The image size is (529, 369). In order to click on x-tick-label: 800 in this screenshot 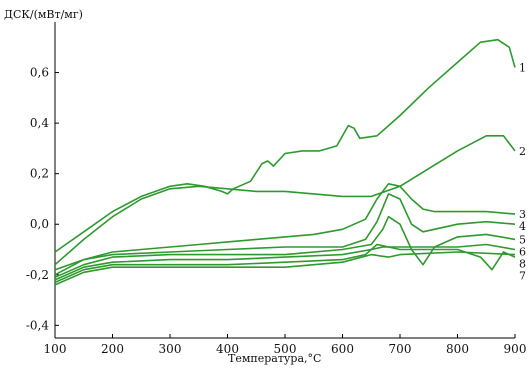, I will do `click(457, 349)`.